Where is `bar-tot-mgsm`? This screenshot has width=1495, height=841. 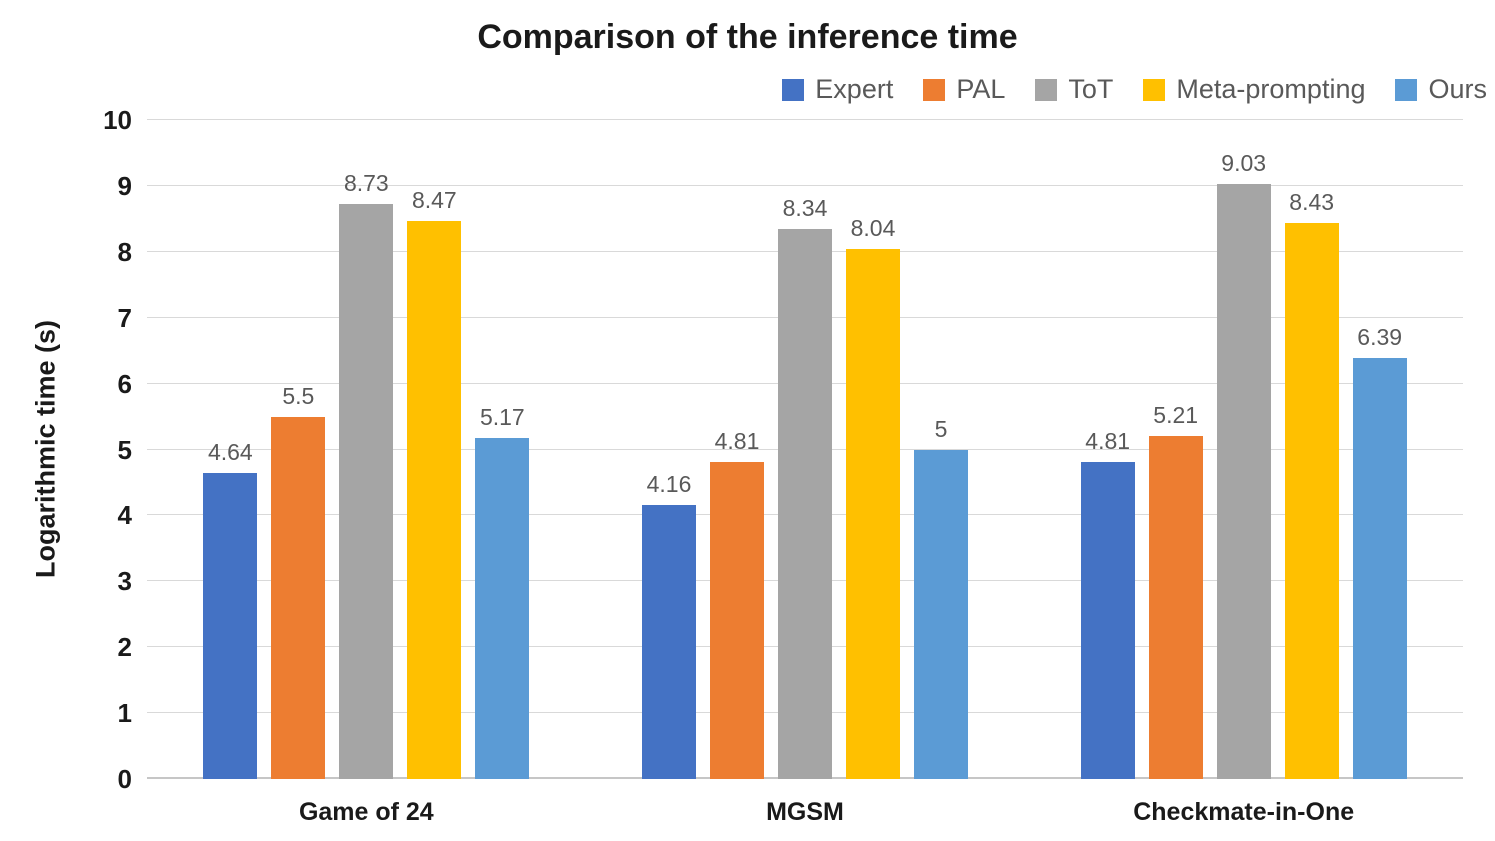 bar-tot-mgsm is located at coordinates (805, 504).